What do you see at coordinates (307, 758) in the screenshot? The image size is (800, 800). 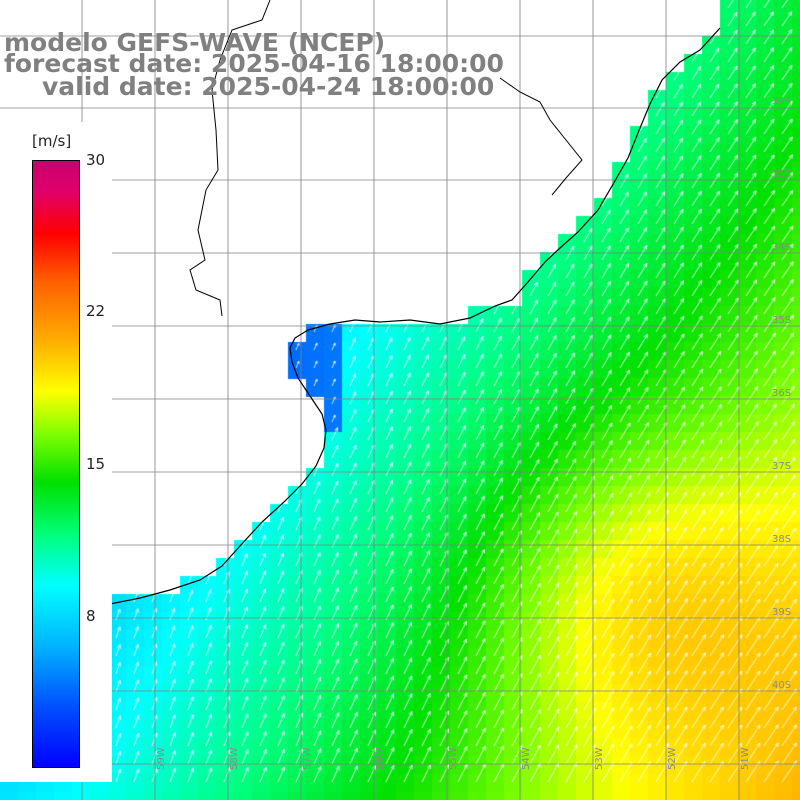 I see `longitude-label: 57W` at bounding box center [307, 758].